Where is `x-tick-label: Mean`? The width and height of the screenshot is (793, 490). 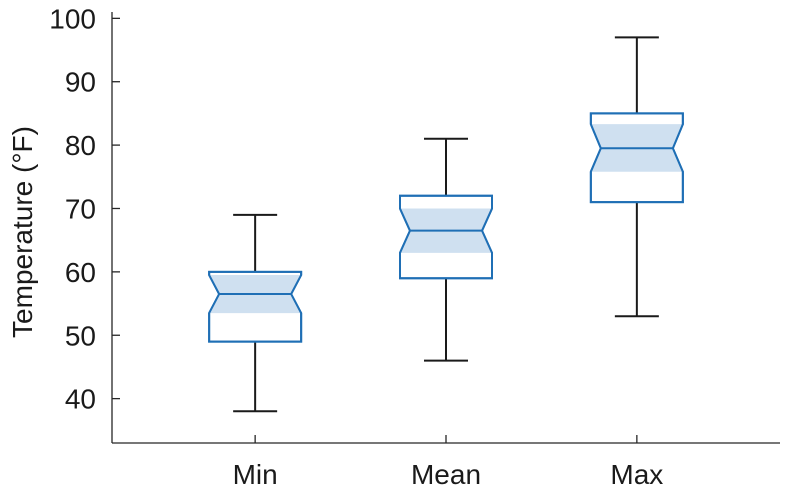 x-tick-label: Mean is located at coordinates (446, 474).